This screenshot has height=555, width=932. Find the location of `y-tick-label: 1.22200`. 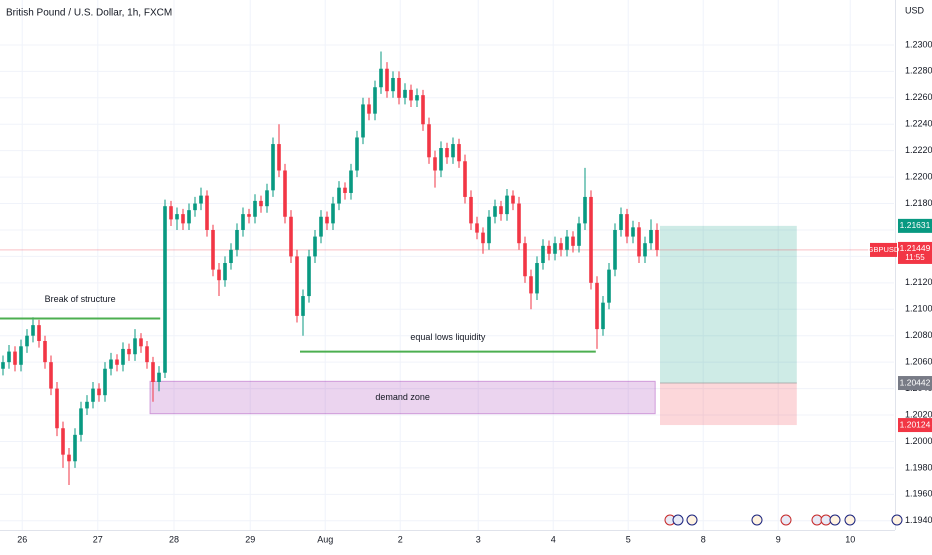

y-tick-label: 1.22200 is located at coordinates (918, 150).